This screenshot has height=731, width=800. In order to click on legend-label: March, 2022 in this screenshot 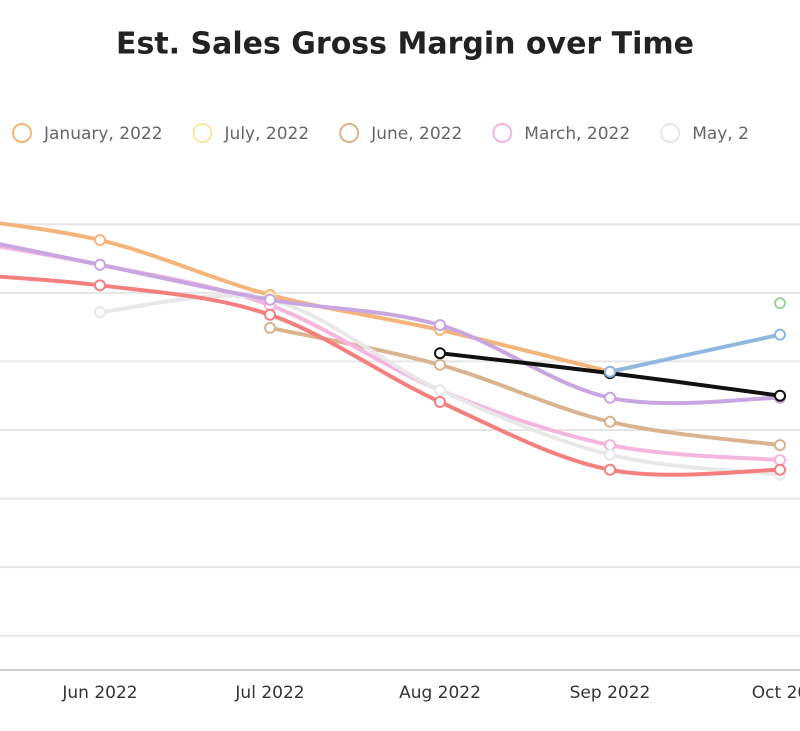, I will do `click(577, 134)`.